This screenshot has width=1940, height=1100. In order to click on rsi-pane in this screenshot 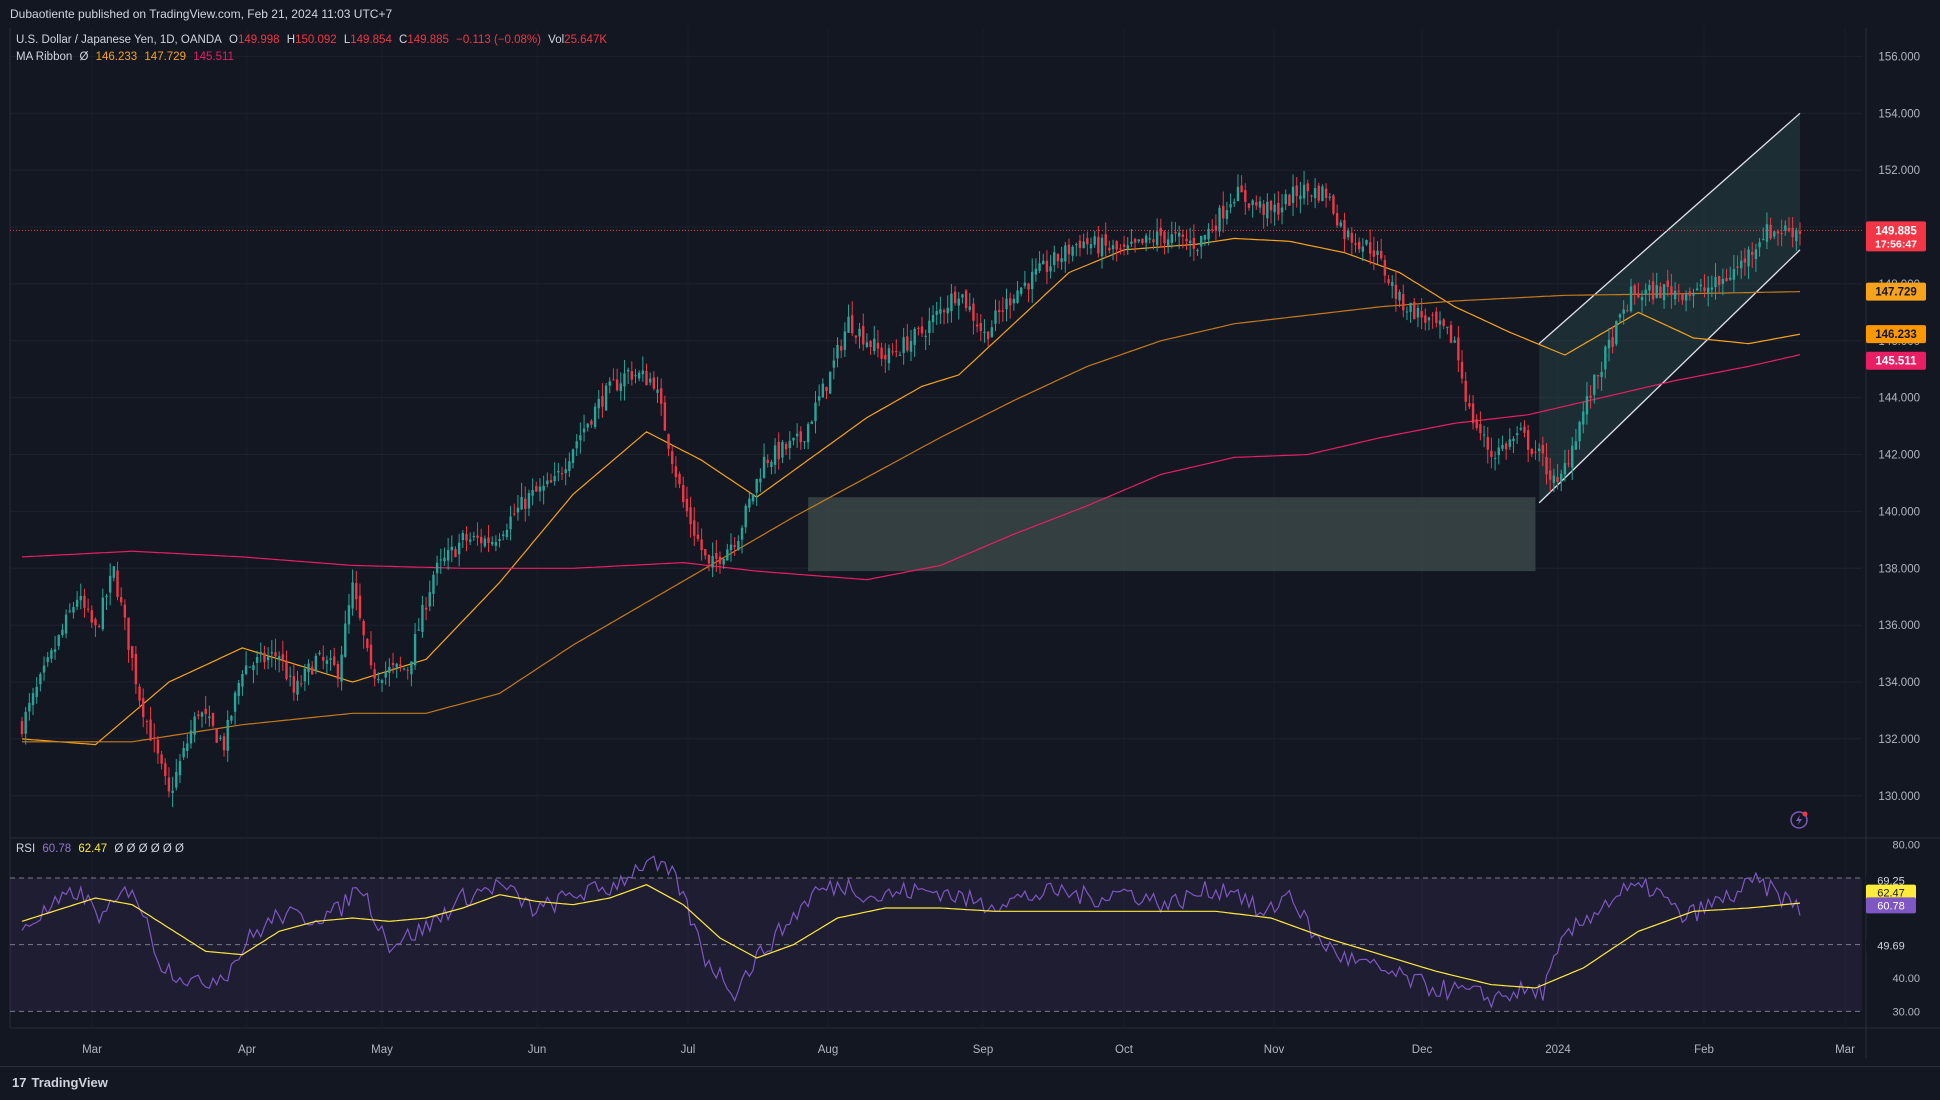, I will do `click(936, 933)`.